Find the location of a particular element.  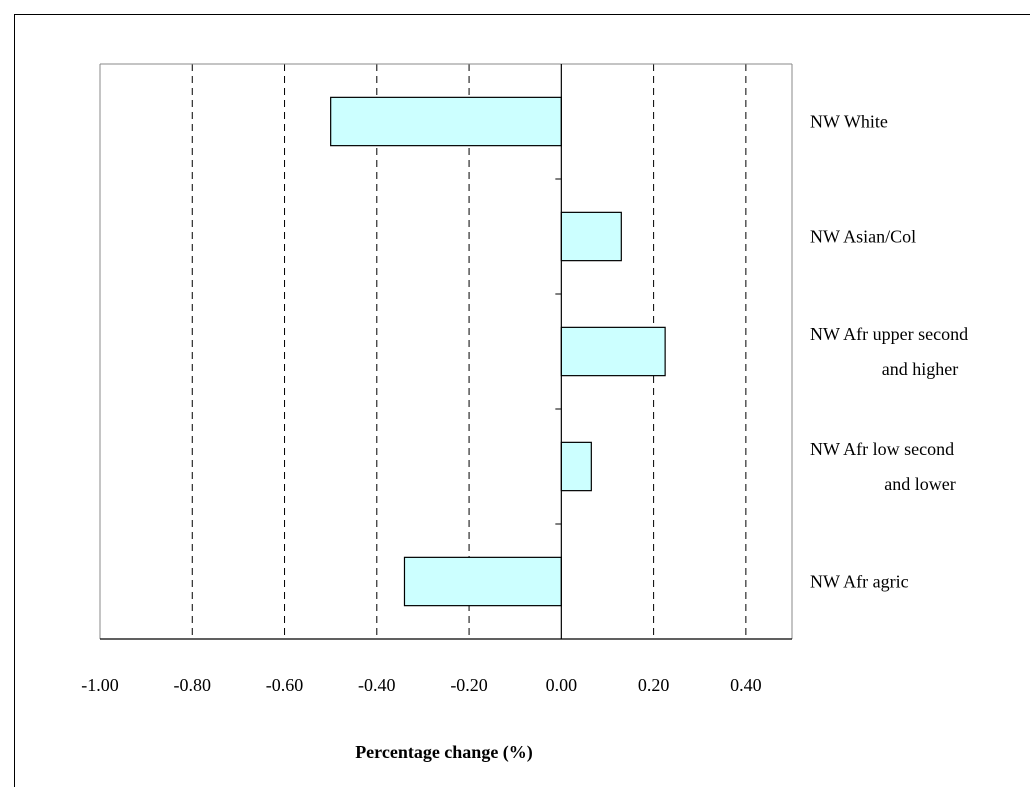

x-tick-label: 0.20 is located at coordinates (654, 685).